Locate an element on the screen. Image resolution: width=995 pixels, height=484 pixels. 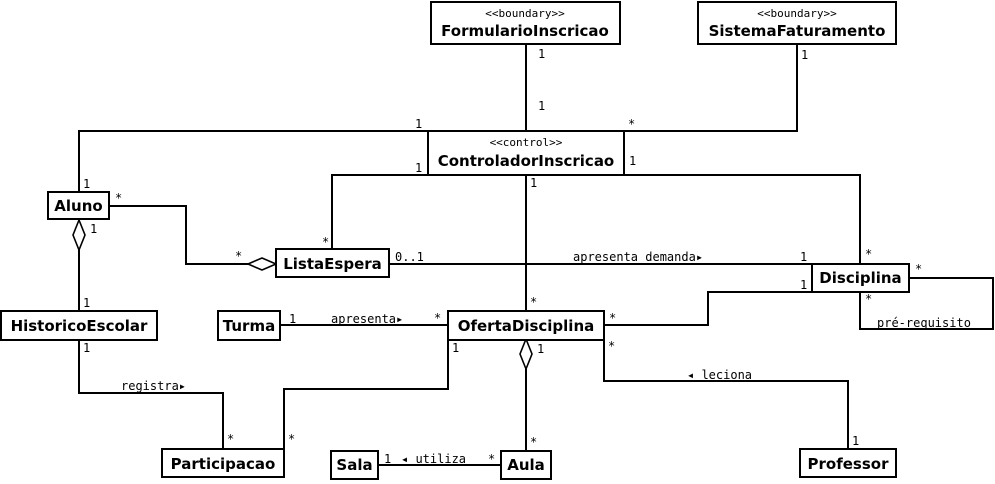
stereotype-label: <<control>> is located at coordinates (526, 142).